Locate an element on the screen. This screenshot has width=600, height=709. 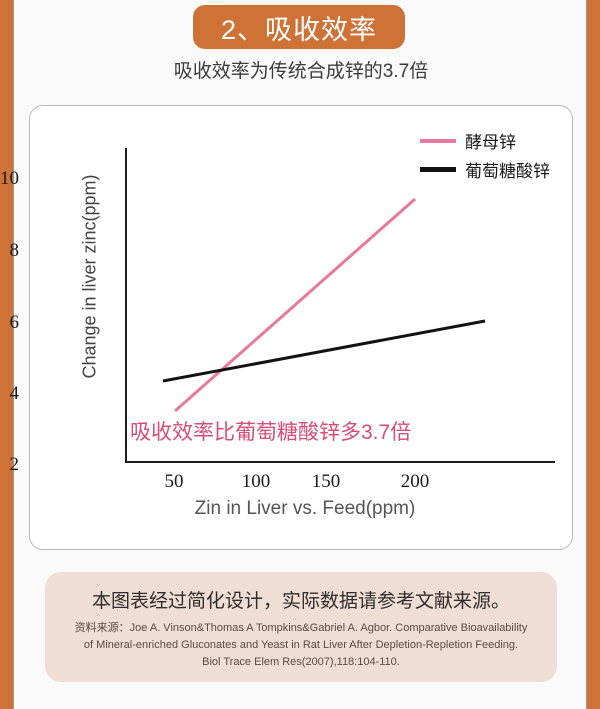
x-tick-200: 200 is located at coordinates (415, 481).